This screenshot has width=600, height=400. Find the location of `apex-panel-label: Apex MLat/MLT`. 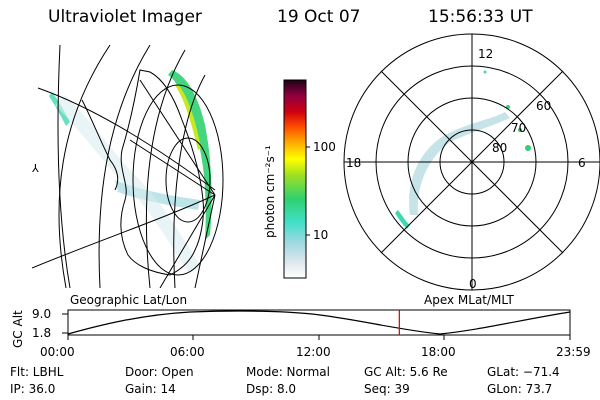

apex-panel-label: Apex MLat/MLT is located at coordinates (469, 300).